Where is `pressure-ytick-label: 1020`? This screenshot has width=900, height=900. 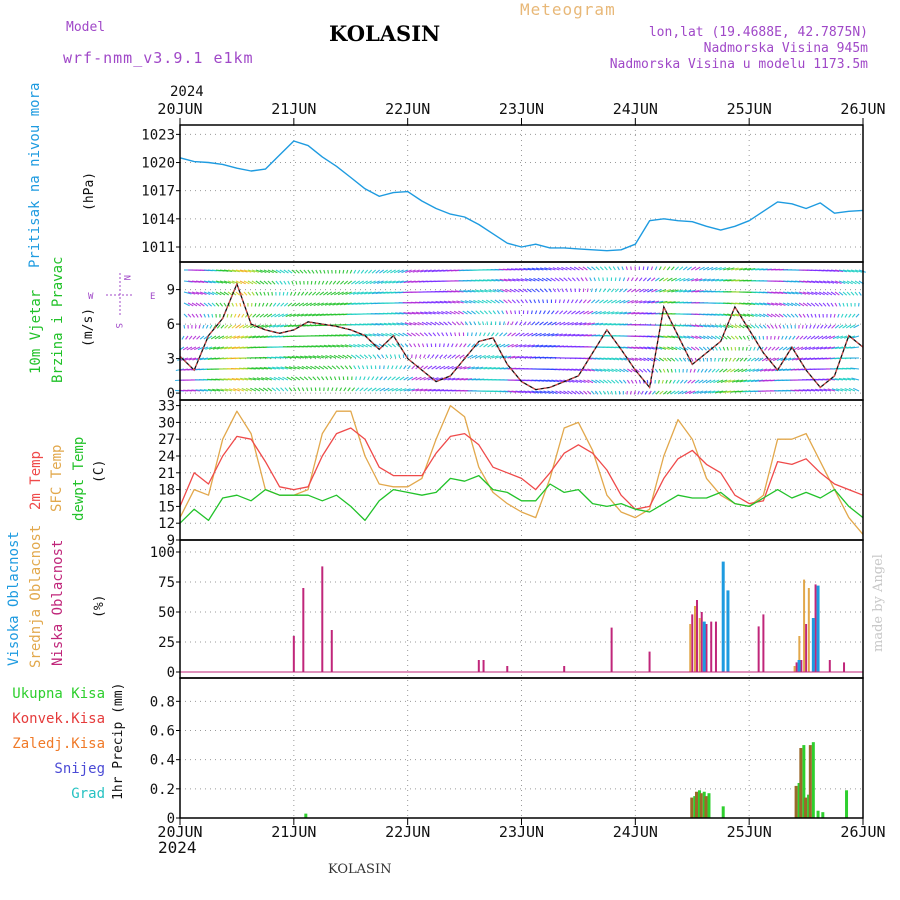
pressure-ytick-label: 1020 is located at coordinates (158, 164).